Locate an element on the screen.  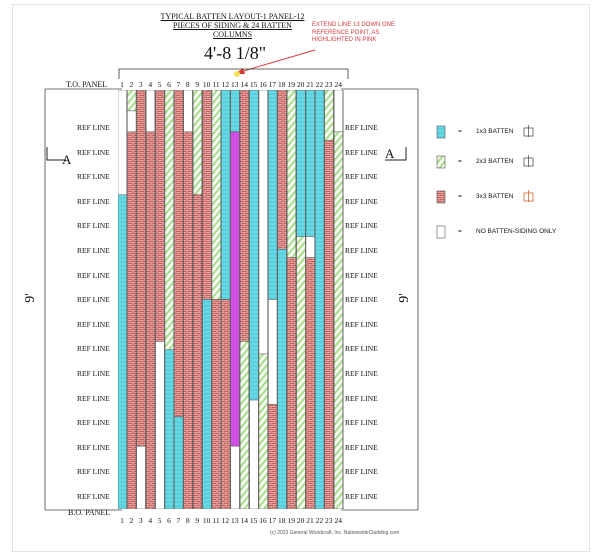
1x3-batten-swatch is located at coordinates (441, 132).